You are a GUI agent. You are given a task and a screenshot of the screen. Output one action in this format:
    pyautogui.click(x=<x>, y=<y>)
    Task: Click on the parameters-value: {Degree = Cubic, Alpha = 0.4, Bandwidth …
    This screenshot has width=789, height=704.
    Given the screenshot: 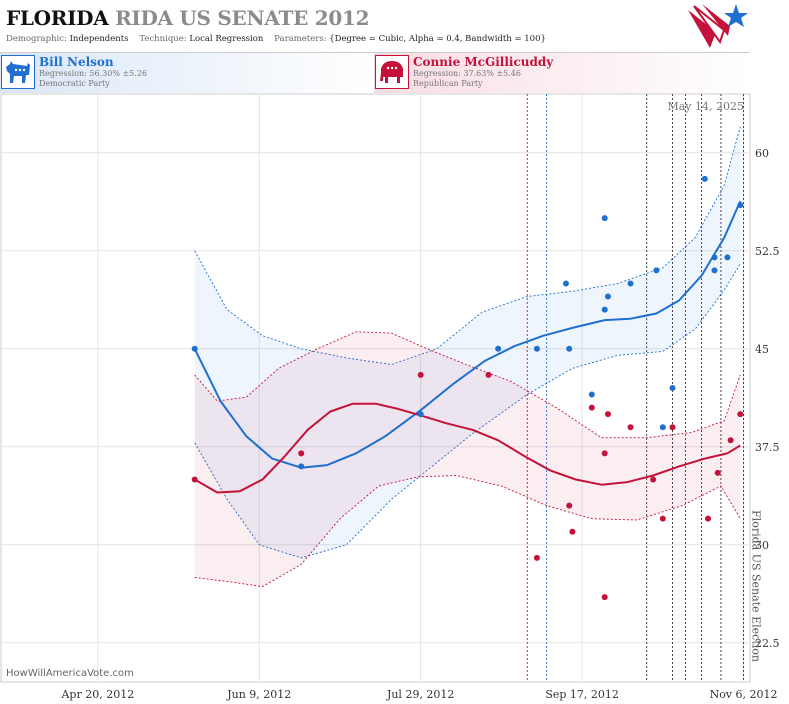 What is the action you would take?
    pyautogui.click(x=437, y=39)
    